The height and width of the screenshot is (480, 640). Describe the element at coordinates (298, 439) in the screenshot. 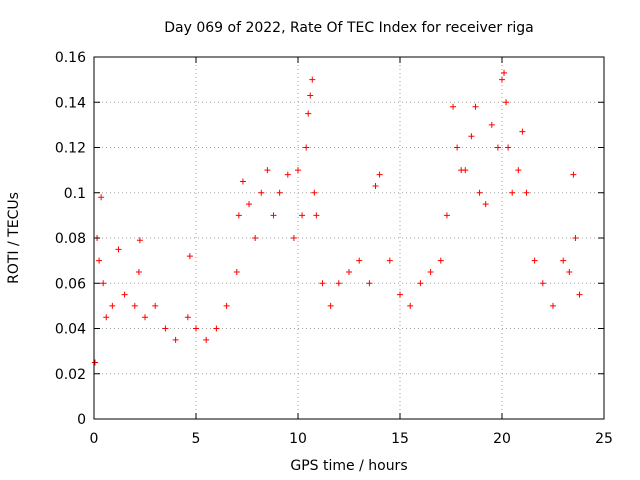

I see `x-tick-label: 10` at that location.